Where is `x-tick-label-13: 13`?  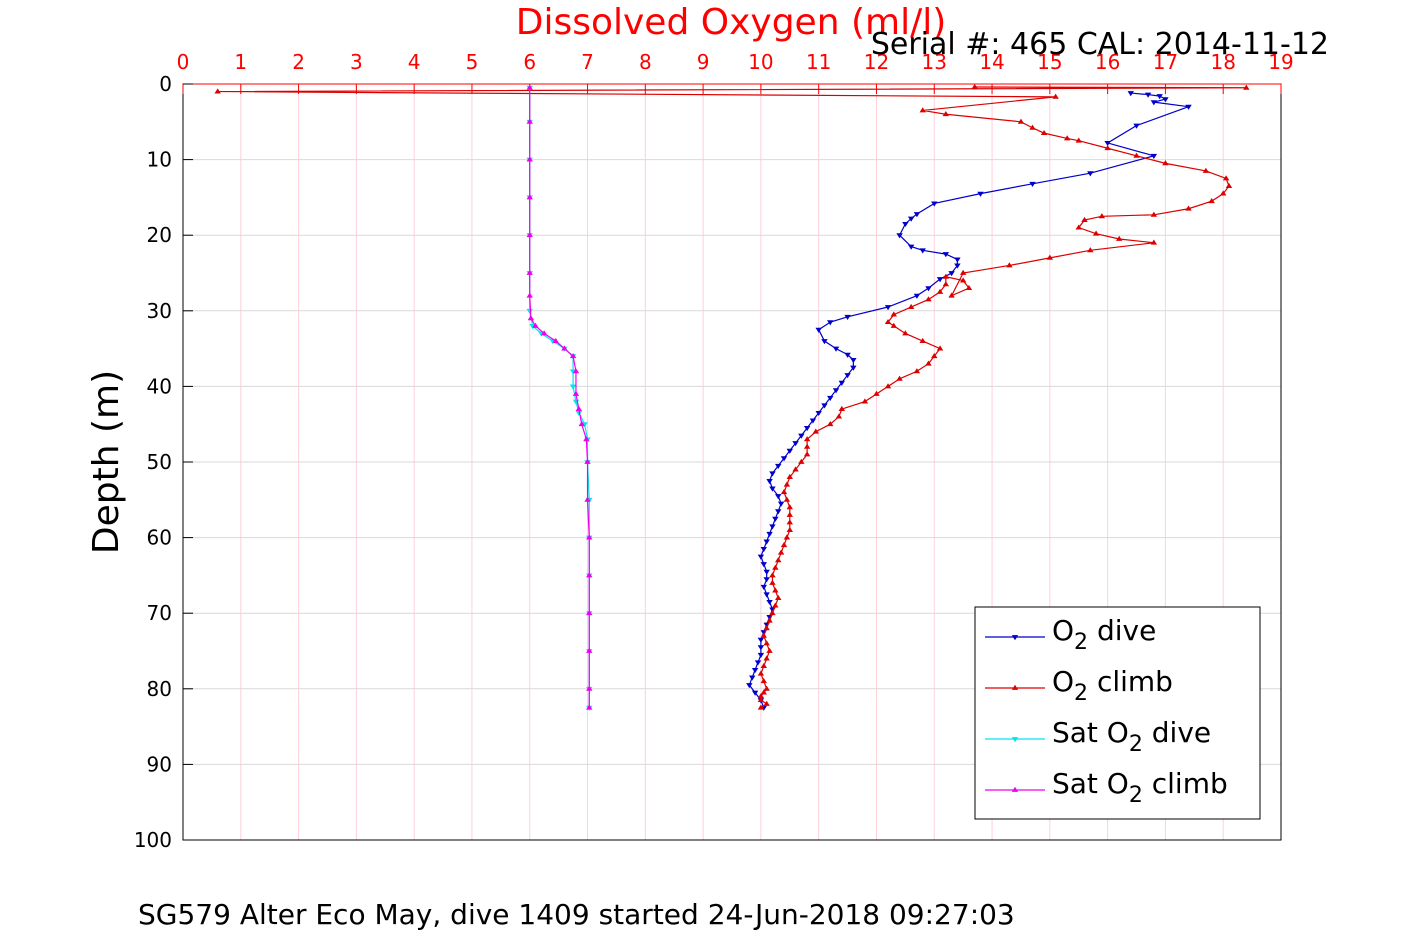 x-tick-label-13: 13 is located at coordinates (934, 62).